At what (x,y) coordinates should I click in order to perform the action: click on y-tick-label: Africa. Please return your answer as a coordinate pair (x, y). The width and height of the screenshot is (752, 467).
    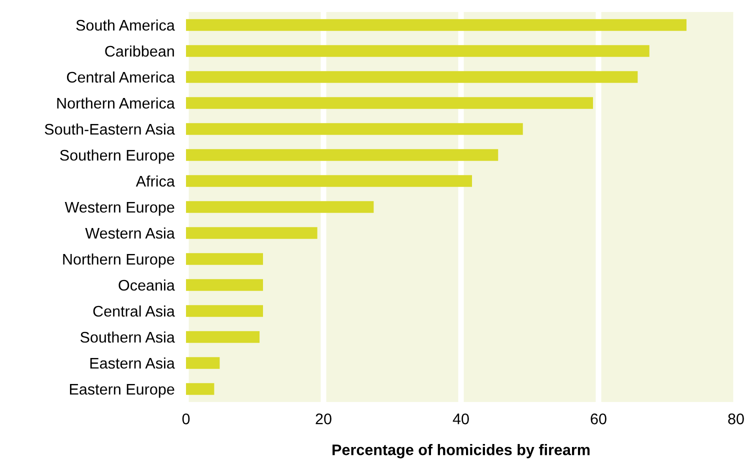
    Looking at the image, I should click on (155, 181).